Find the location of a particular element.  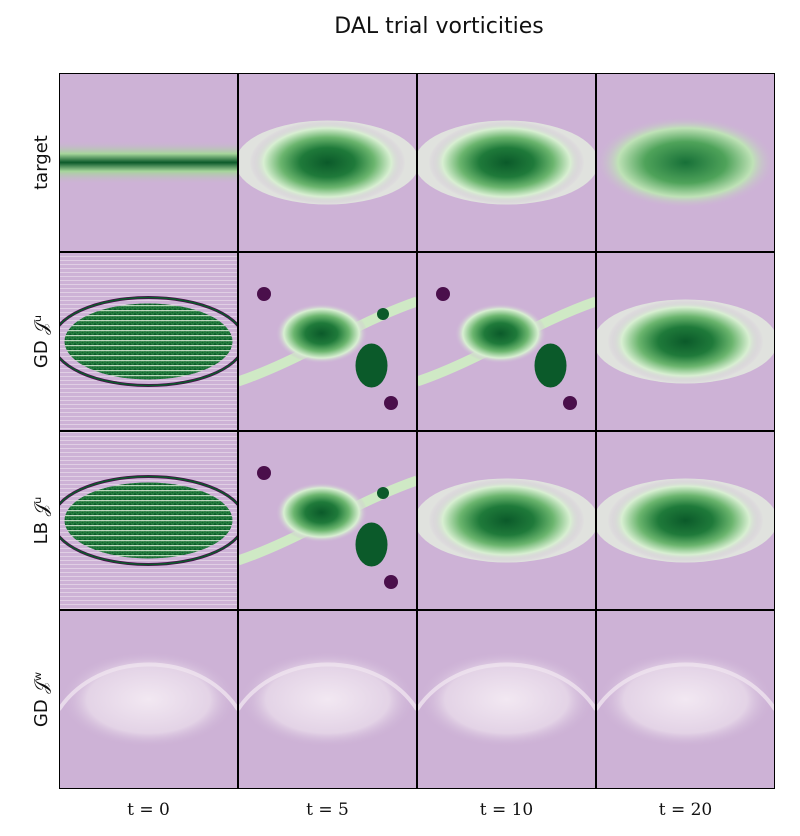

row-label-2: LB 𝒥ᵘ is located at coordinates (41, 521).